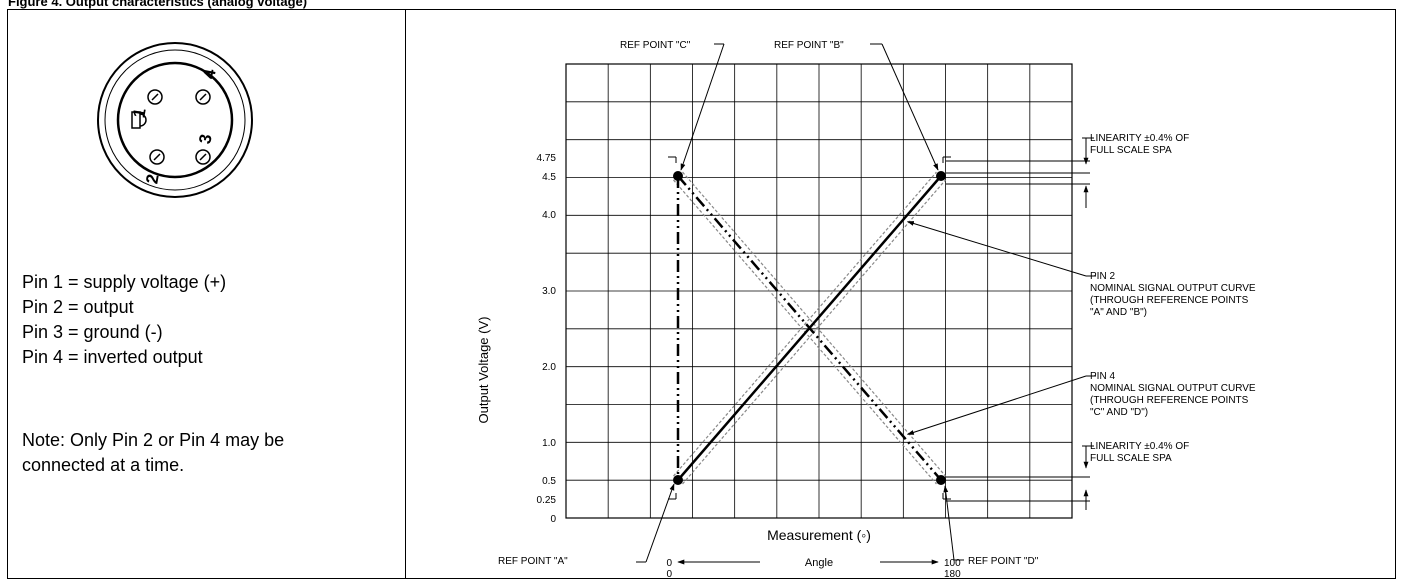 Image resolution: width=1406 pixels, height=582 pixels. What do you see at coordinates (553, 519) in the screenshot?
I see `y-tick-label: 0` at bounding box center [553, 519].